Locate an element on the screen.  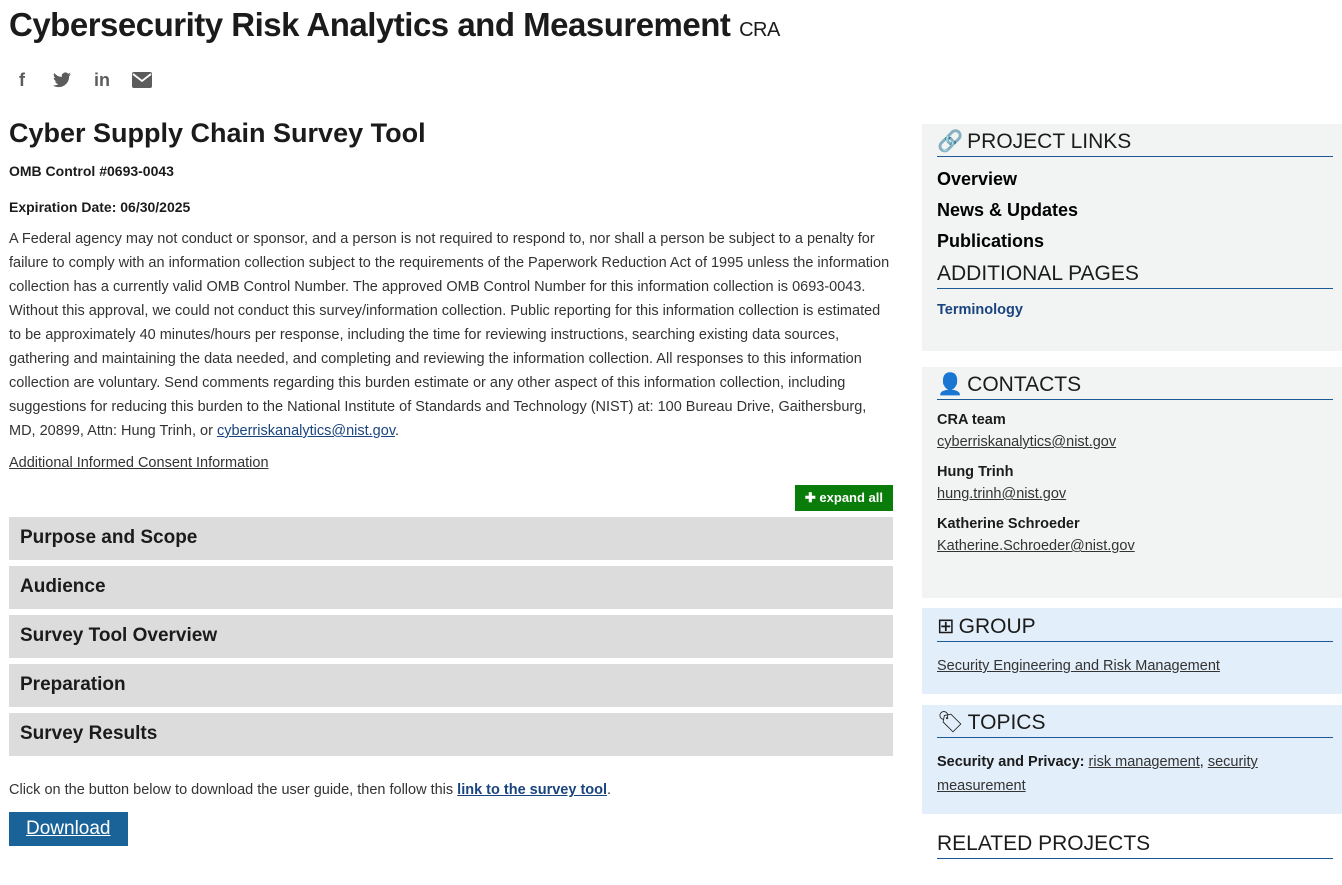
topic-link: security measurement is located at coordinates (1097, 774).